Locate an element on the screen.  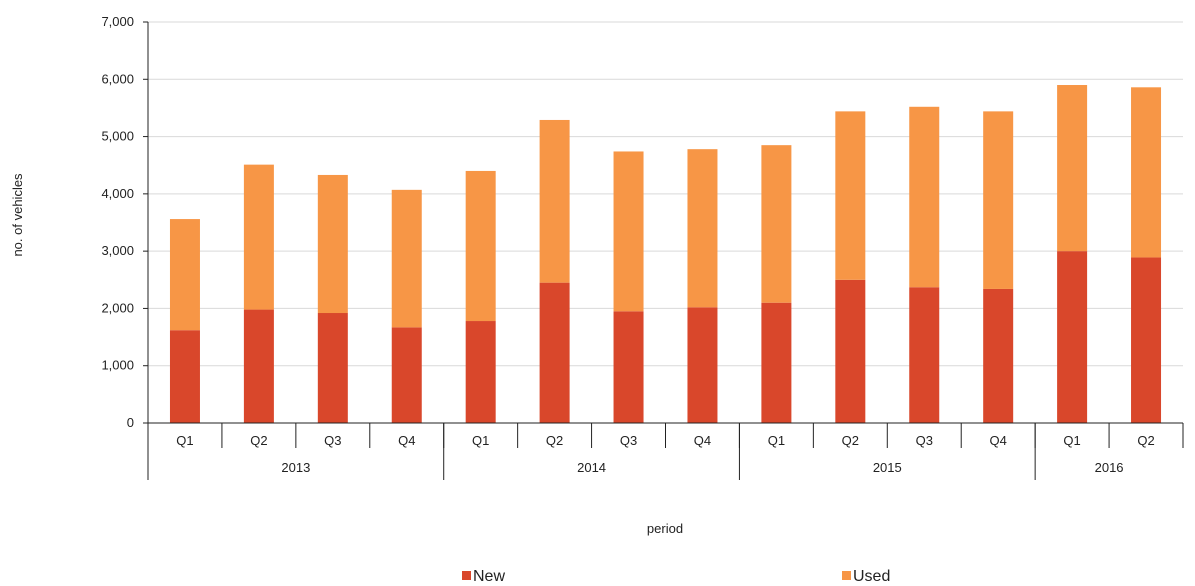
y-tick-label: 7,000 is located at coordinates (117, 21).